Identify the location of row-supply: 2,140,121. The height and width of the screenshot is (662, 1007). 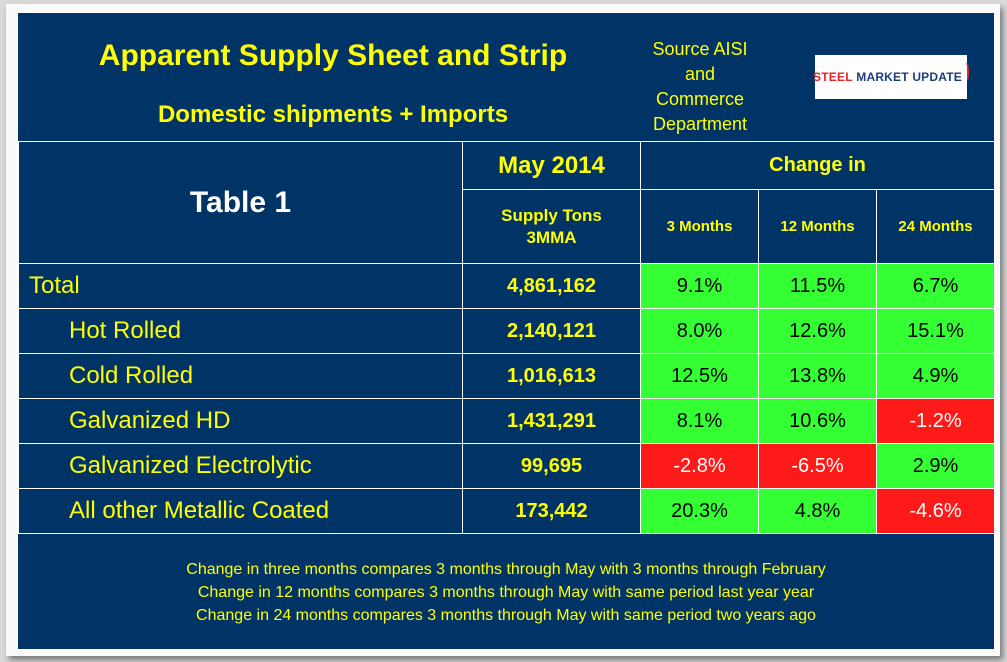
(551, 331).